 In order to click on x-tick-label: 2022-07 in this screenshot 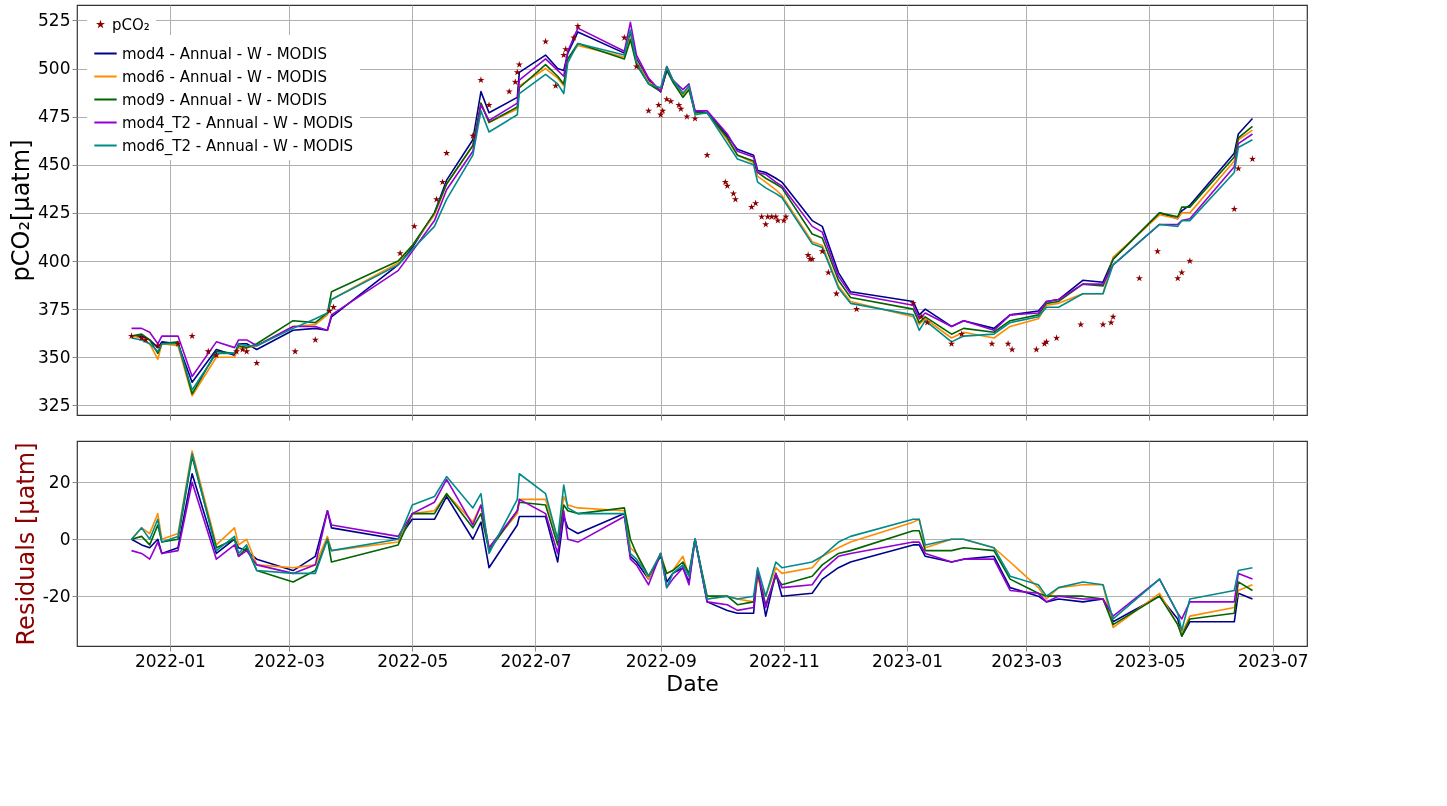, I will do `click(536, 660)`.